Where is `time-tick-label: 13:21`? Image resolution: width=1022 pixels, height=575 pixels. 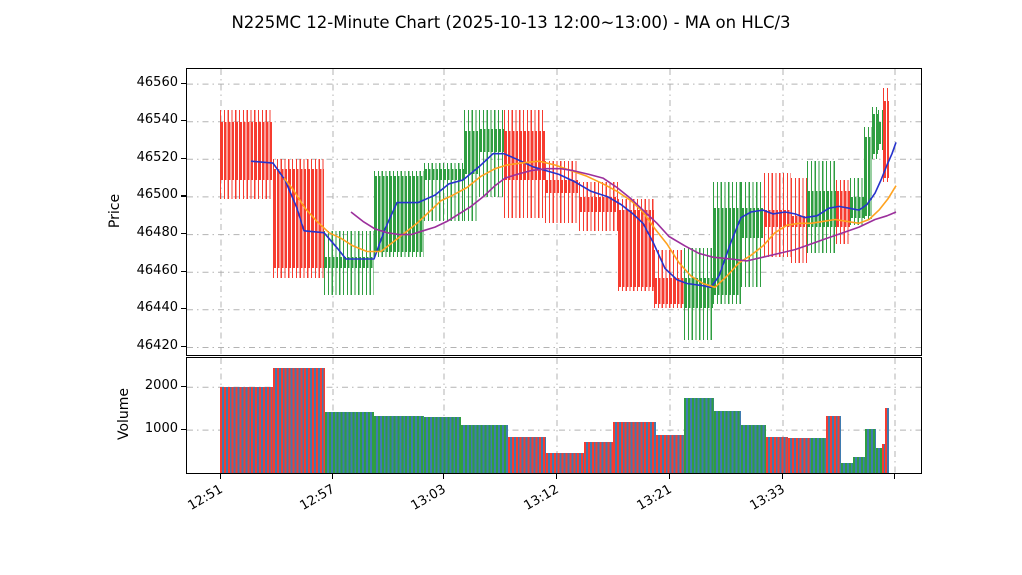 time-tick-label: 13:21 is located at coordinates (654, 498).